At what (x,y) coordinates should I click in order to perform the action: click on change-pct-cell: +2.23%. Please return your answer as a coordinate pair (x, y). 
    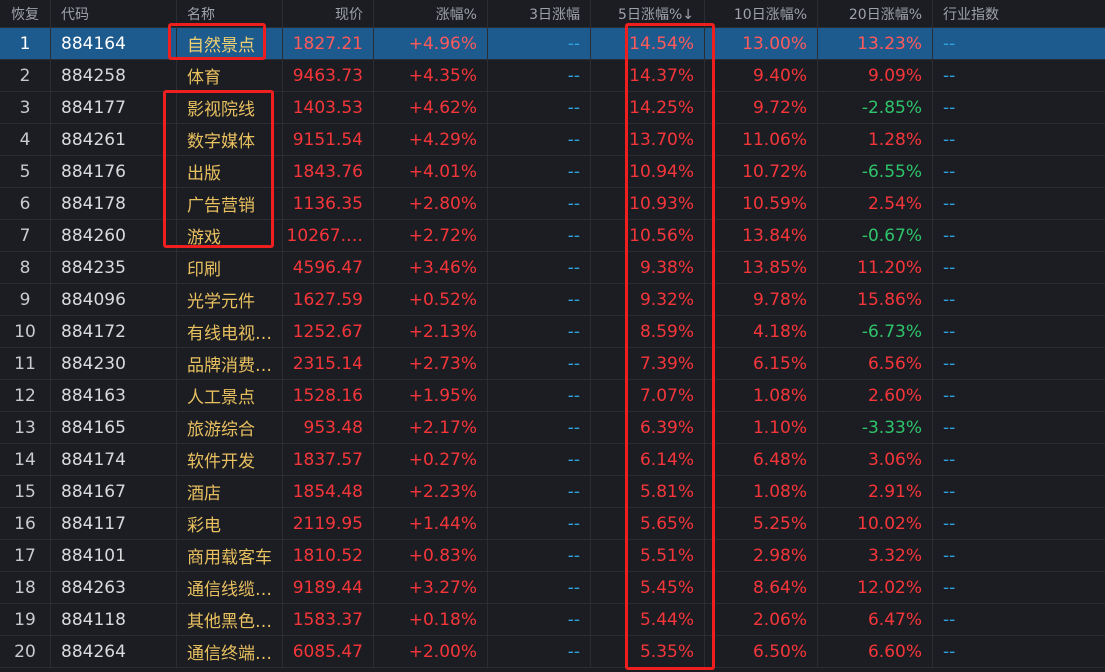
    Looking at the image, I should click on (431, 491).